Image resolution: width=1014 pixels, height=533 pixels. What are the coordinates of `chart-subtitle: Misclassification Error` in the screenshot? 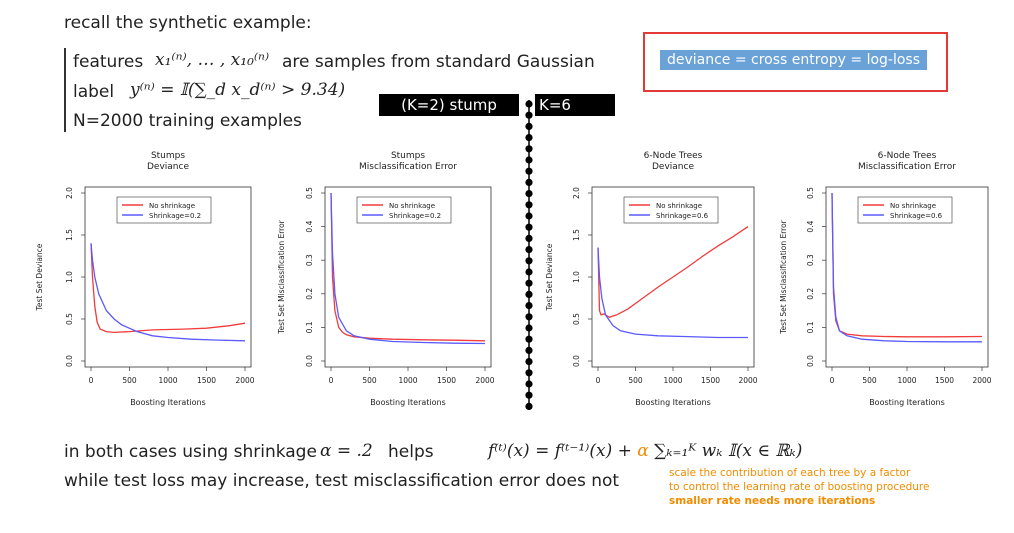 It's located at (408, 167).